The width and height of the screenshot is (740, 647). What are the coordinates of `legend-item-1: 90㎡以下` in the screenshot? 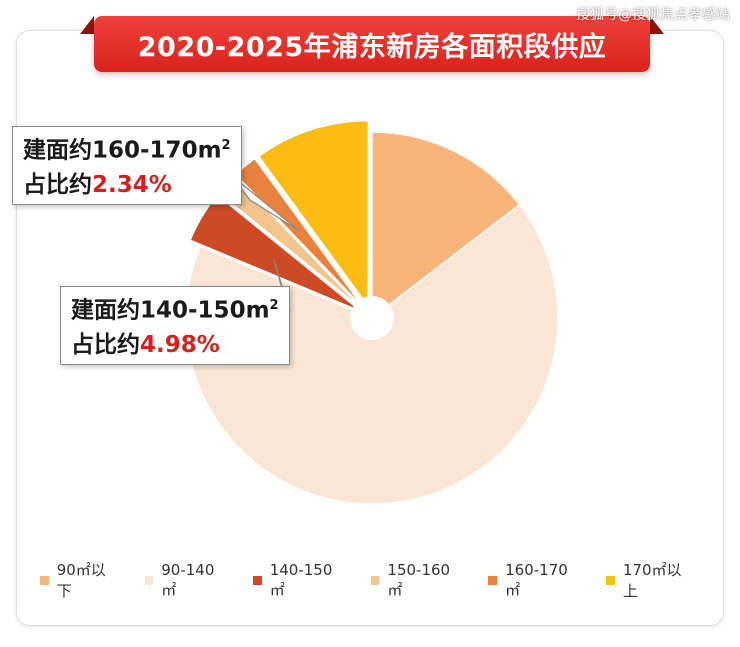 It's located at (79, 580).